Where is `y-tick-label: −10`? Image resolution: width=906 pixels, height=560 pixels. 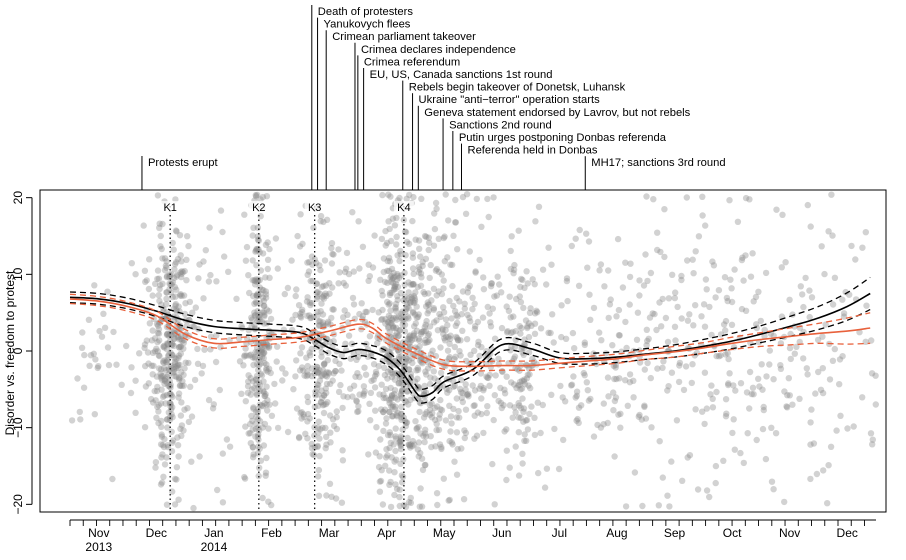 y-tick-label: −10 is located at coordinates (18, 427).